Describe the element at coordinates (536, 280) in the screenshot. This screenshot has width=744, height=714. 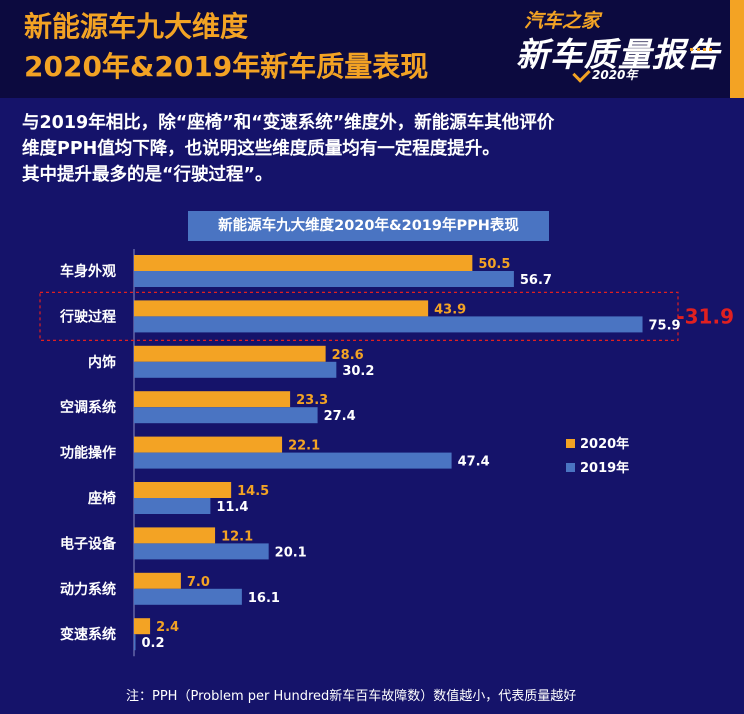
I see `data-label-2019: 56.7` at that location.